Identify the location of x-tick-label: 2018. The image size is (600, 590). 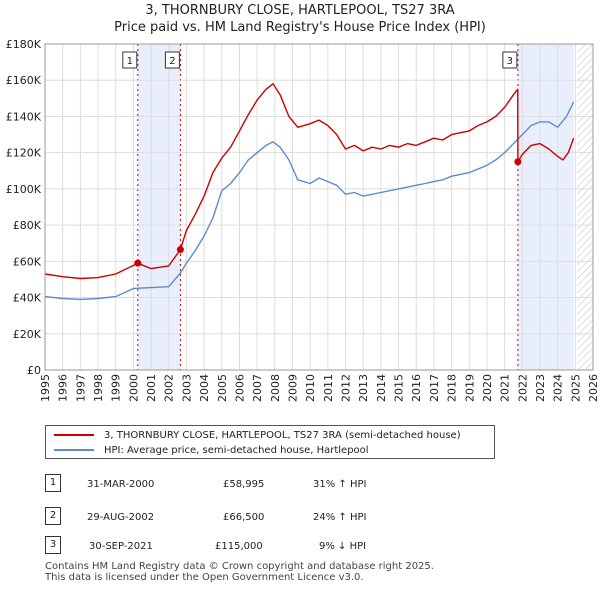
(452, 388).